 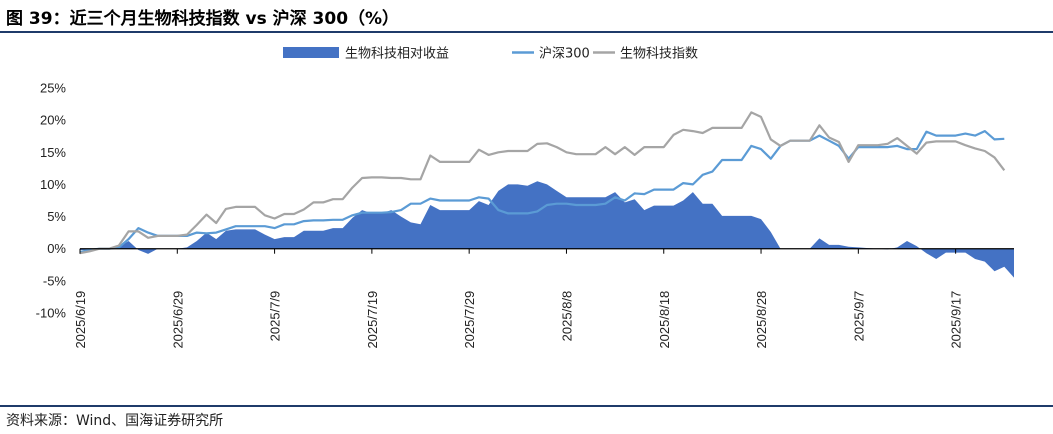 What do you see at coordinates (372, 320) in the screenshot?
I see `x-tick-label: 2025/7/19` at bounding box center [372, 320].